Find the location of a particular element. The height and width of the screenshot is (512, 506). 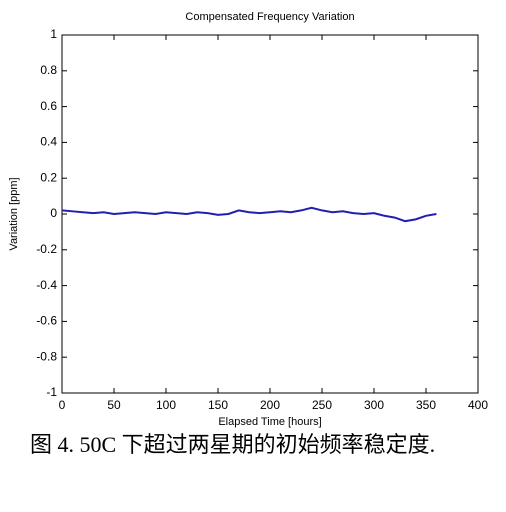

x-tick-label: 0 is located at coordinates (62, 405).